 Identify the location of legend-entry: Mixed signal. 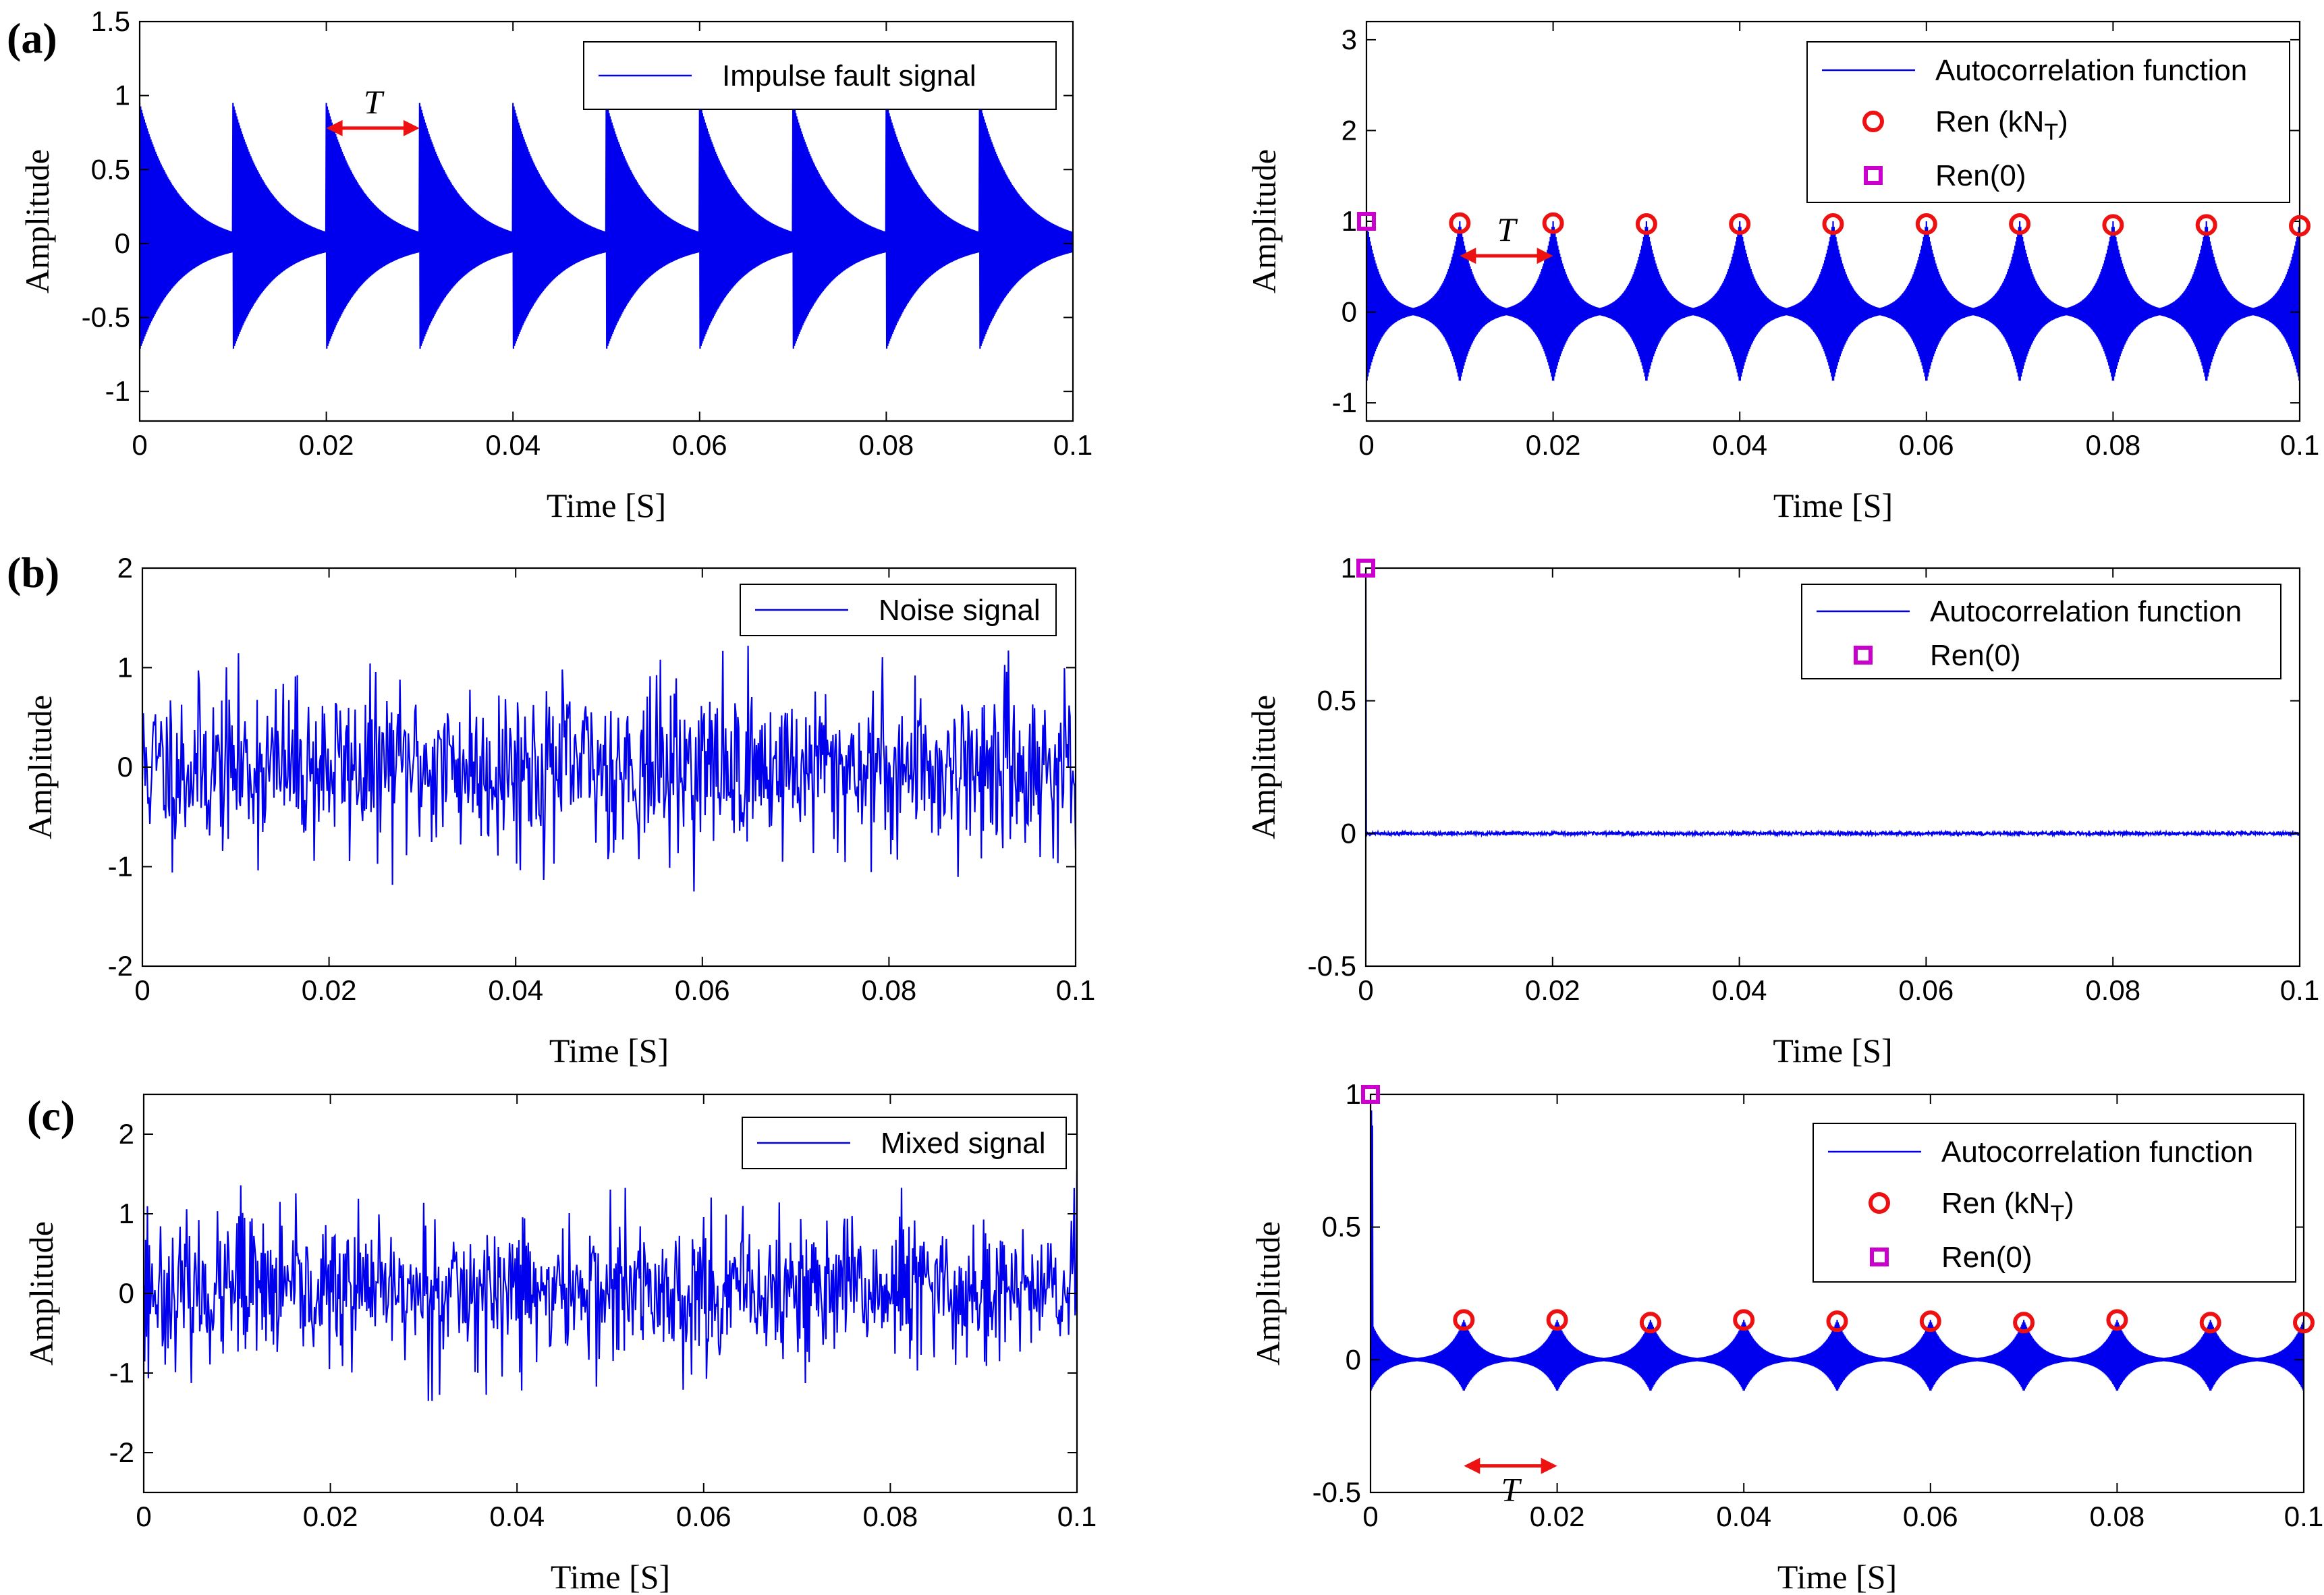
(963, 1143).